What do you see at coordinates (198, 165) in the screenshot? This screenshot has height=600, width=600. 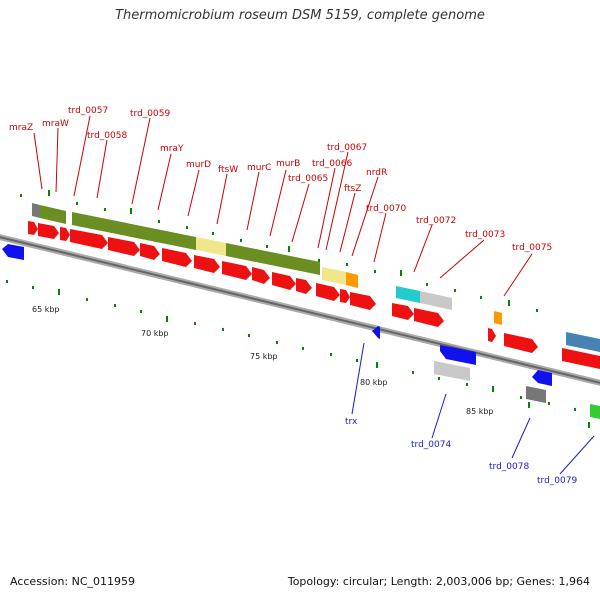 I see `gene-label: murD` at bounding box center [198, 165].